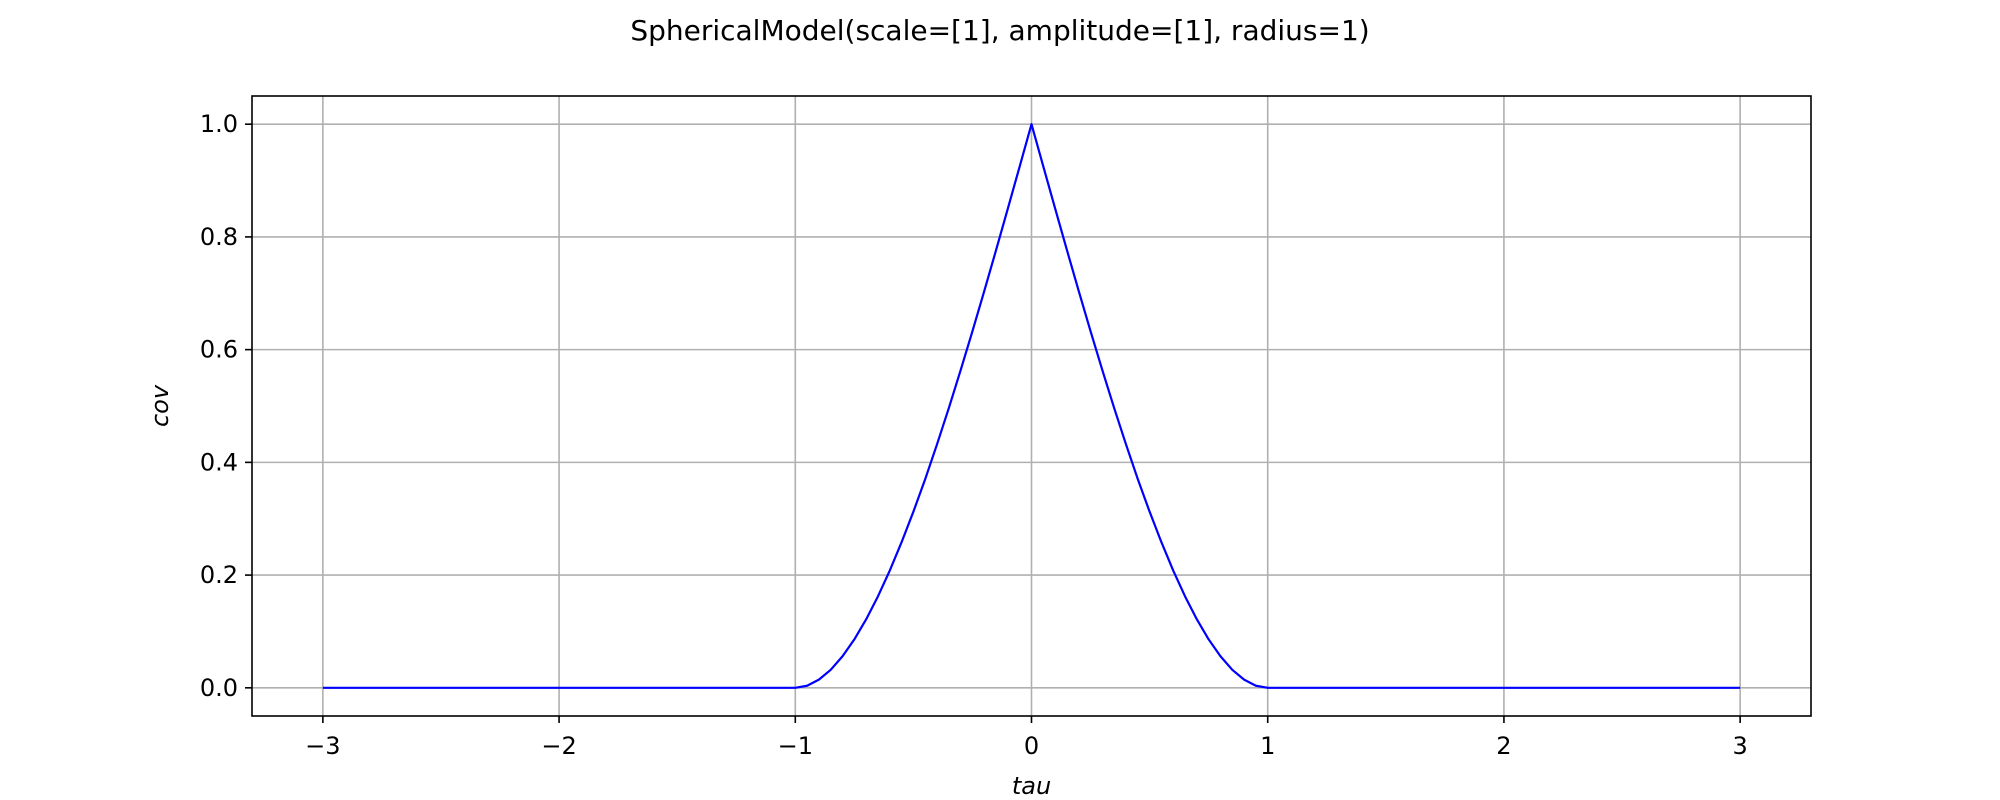  I want to click on y-tick-label: 0.8, so click(219, 237).